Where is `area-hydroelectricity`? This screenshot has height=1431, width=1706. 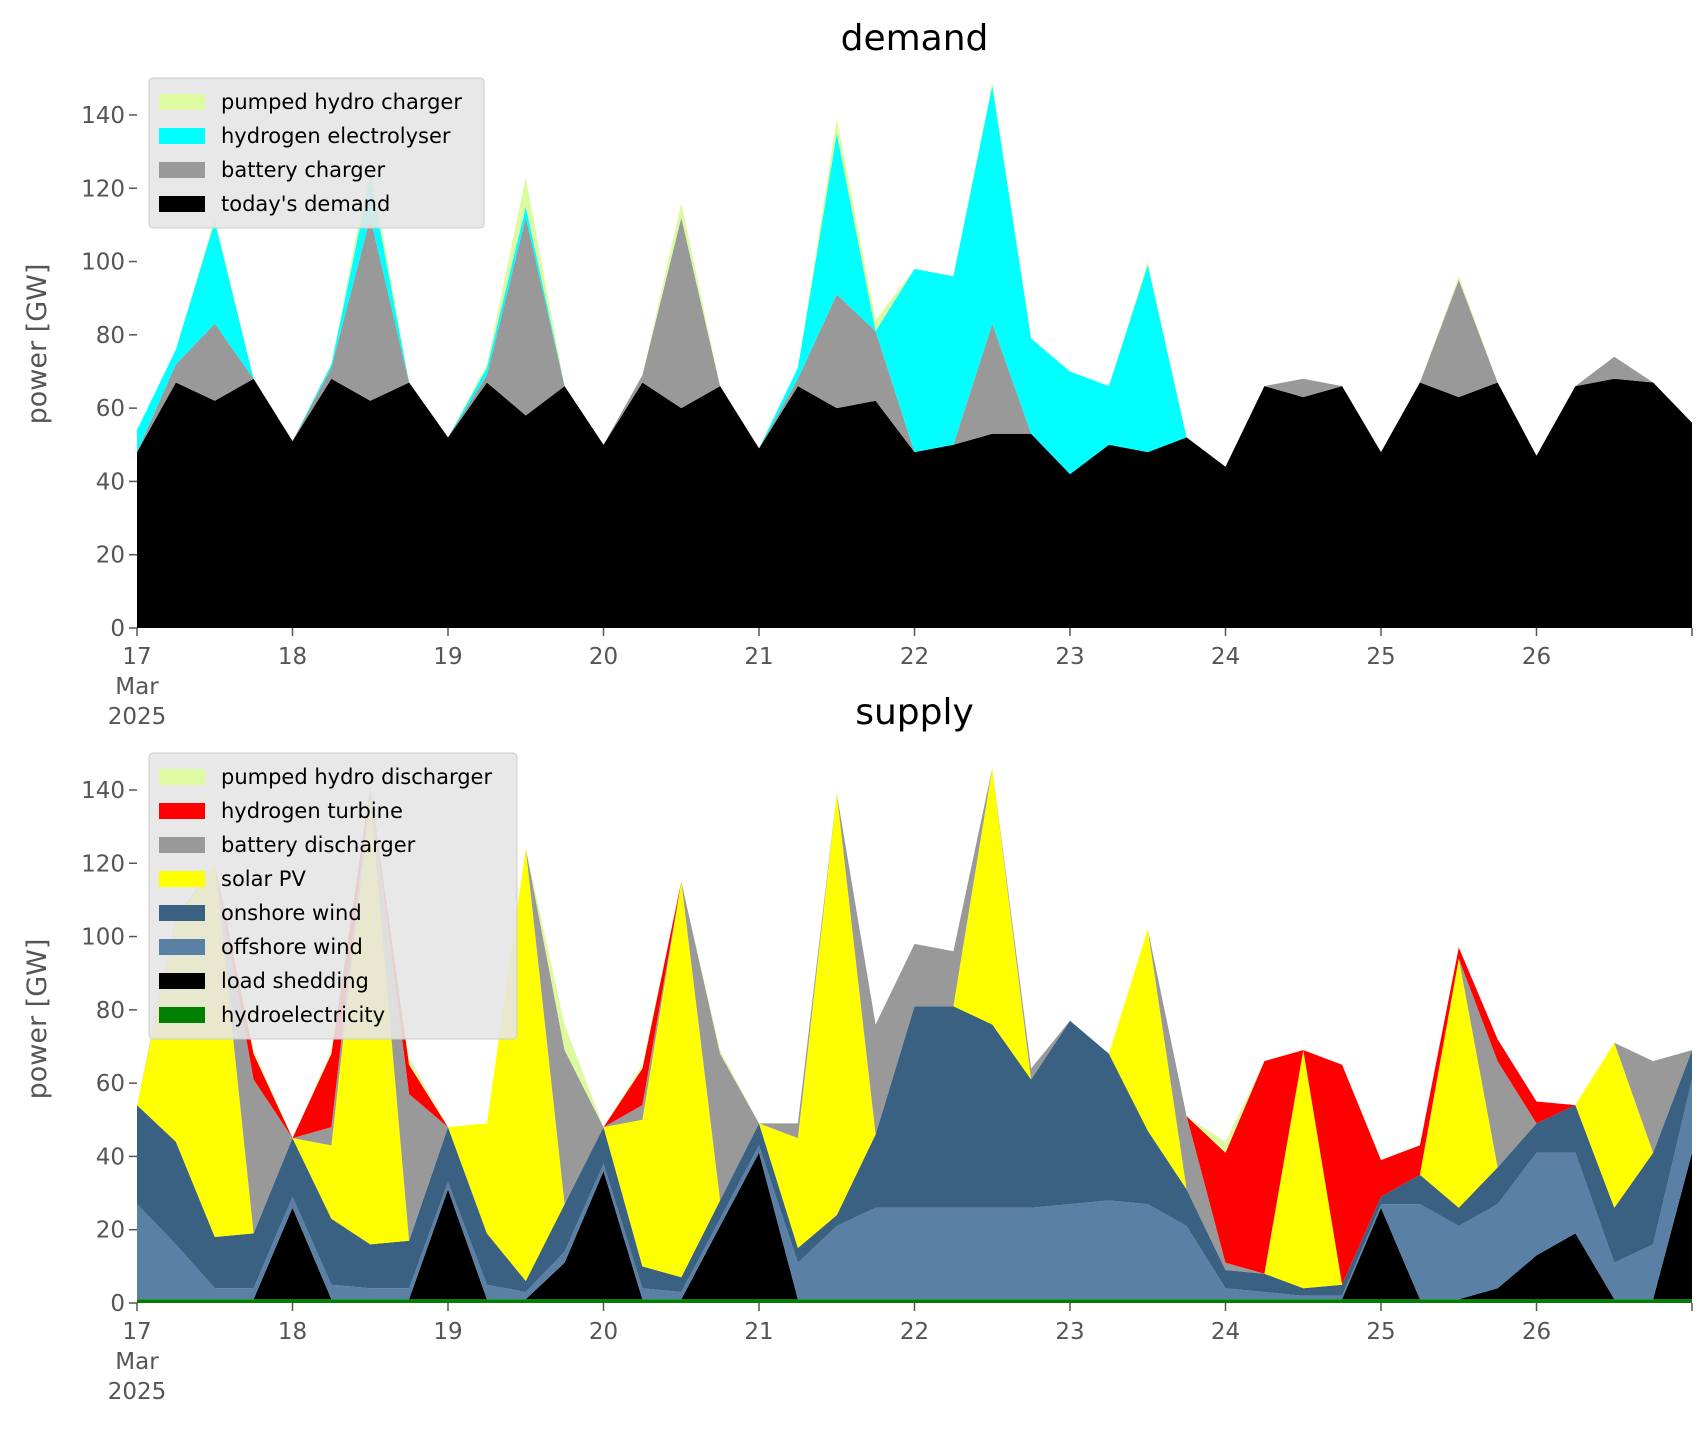
area-hydroelectricity is located at coordinates (914, 1301).